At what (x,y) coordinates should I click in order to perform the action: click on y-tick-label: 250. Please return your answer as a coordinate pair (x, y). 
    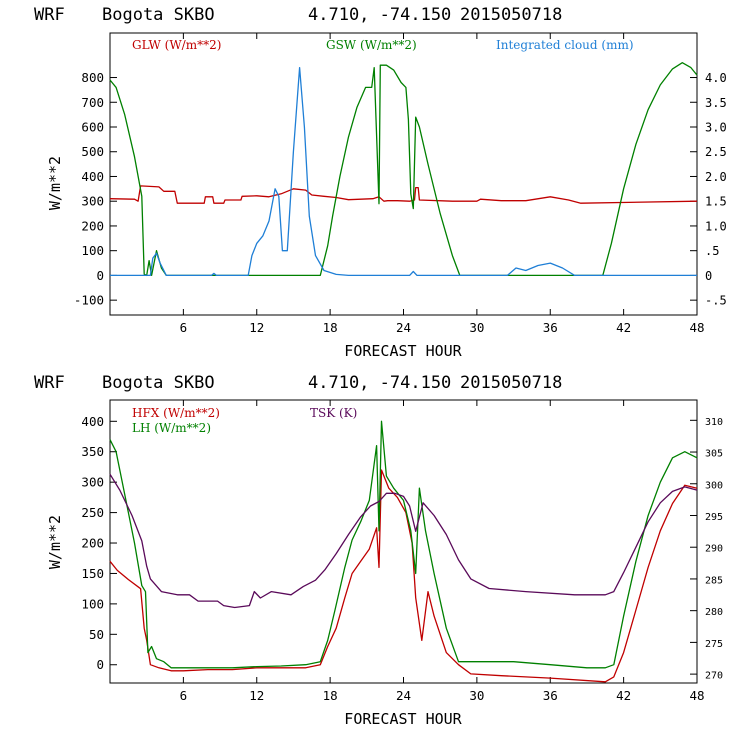
    Looking at the image, I should click on (92, 512).